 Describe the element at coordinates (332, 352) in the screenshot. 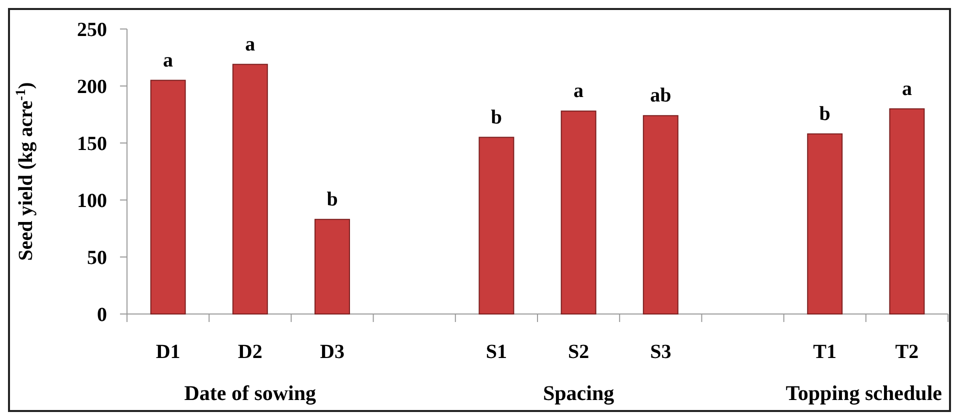

I see `x-tick-label: D3` at that location.